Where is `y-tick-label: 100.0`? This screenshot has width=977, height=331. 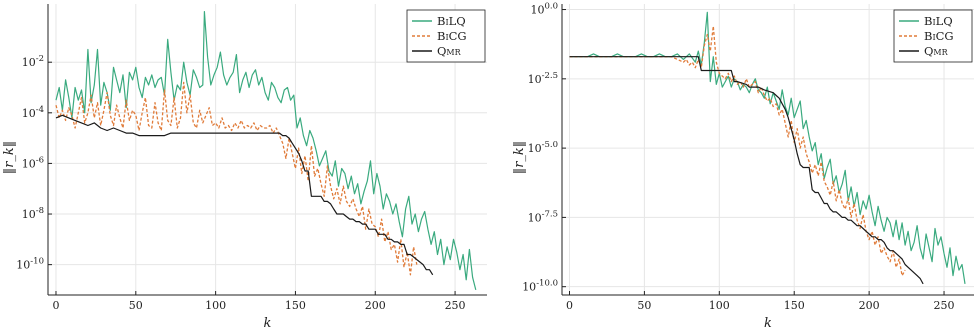
y-tick-label: 100.0 is located at coordinates (544, 9).